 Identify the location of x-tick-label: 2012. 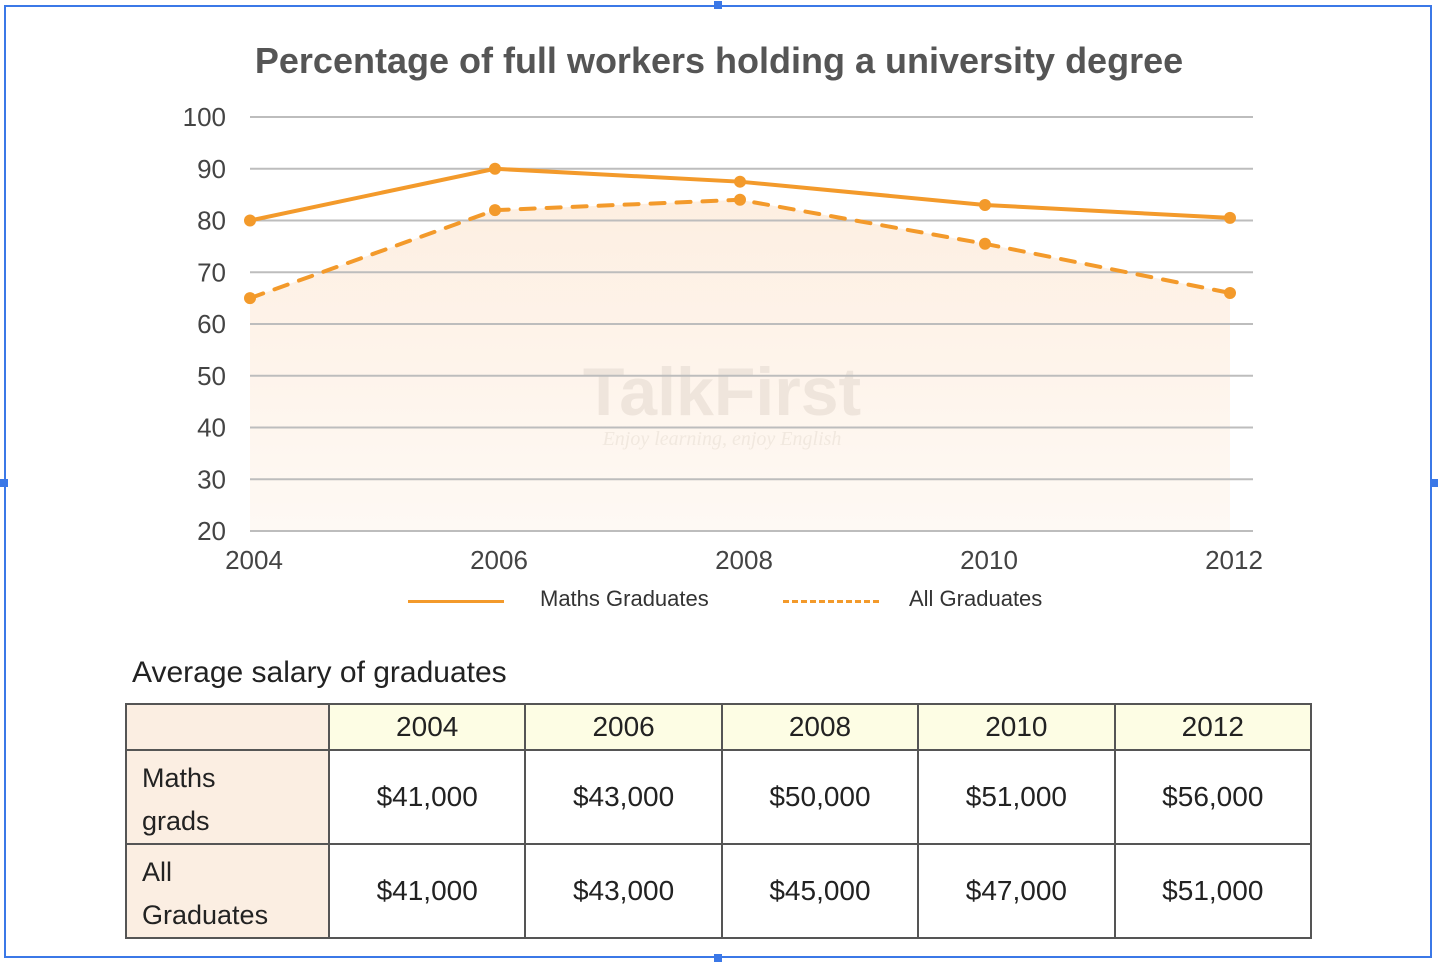
(1234, 560).